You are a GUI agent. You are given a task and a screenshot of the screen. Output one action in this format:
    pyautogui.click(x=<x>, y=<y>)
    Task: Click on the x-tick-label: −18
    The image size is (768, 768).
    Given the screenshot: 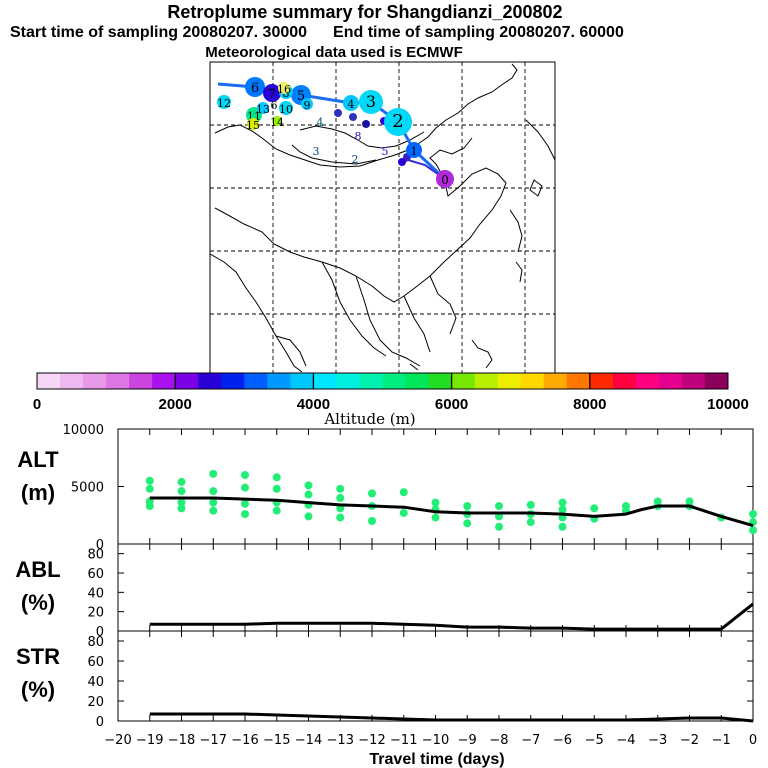 What is the action you would take?
    pyautogui.click(x=181, y=740)
    